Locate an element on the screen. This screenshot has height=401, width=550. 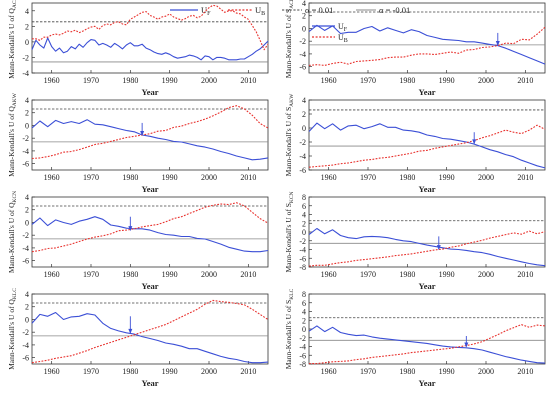
y-axis-label: Mann-Kendall's U of QACL is located at coordinates (12, 39).